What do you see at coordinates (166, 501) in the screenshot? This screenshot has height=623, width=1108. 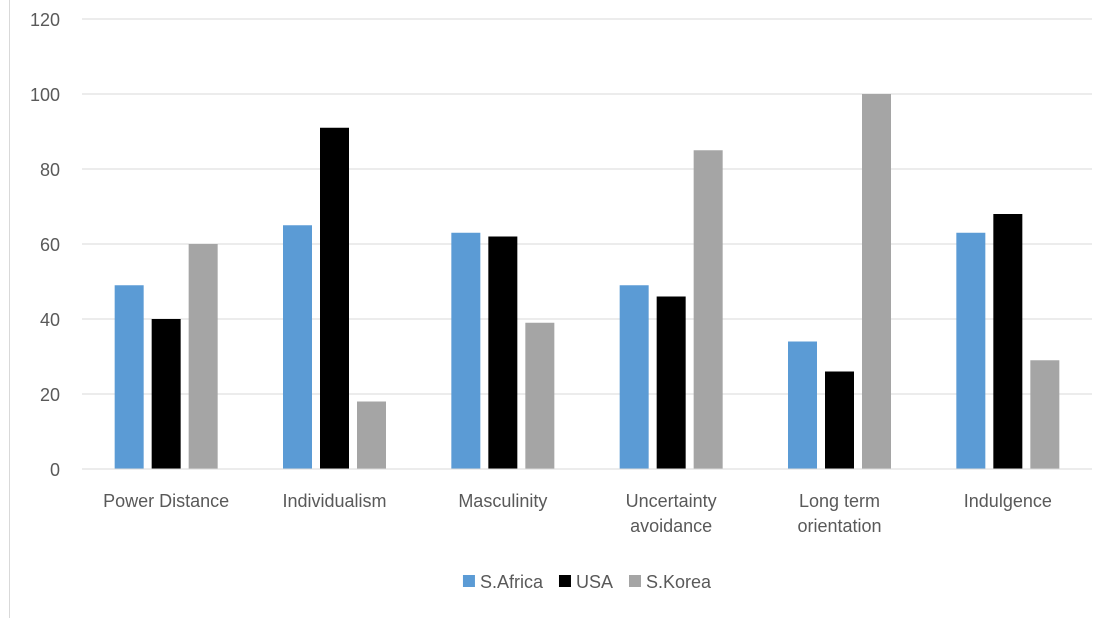 I see `x-tick-label: Power Distance` at bounding box center [166, 501].